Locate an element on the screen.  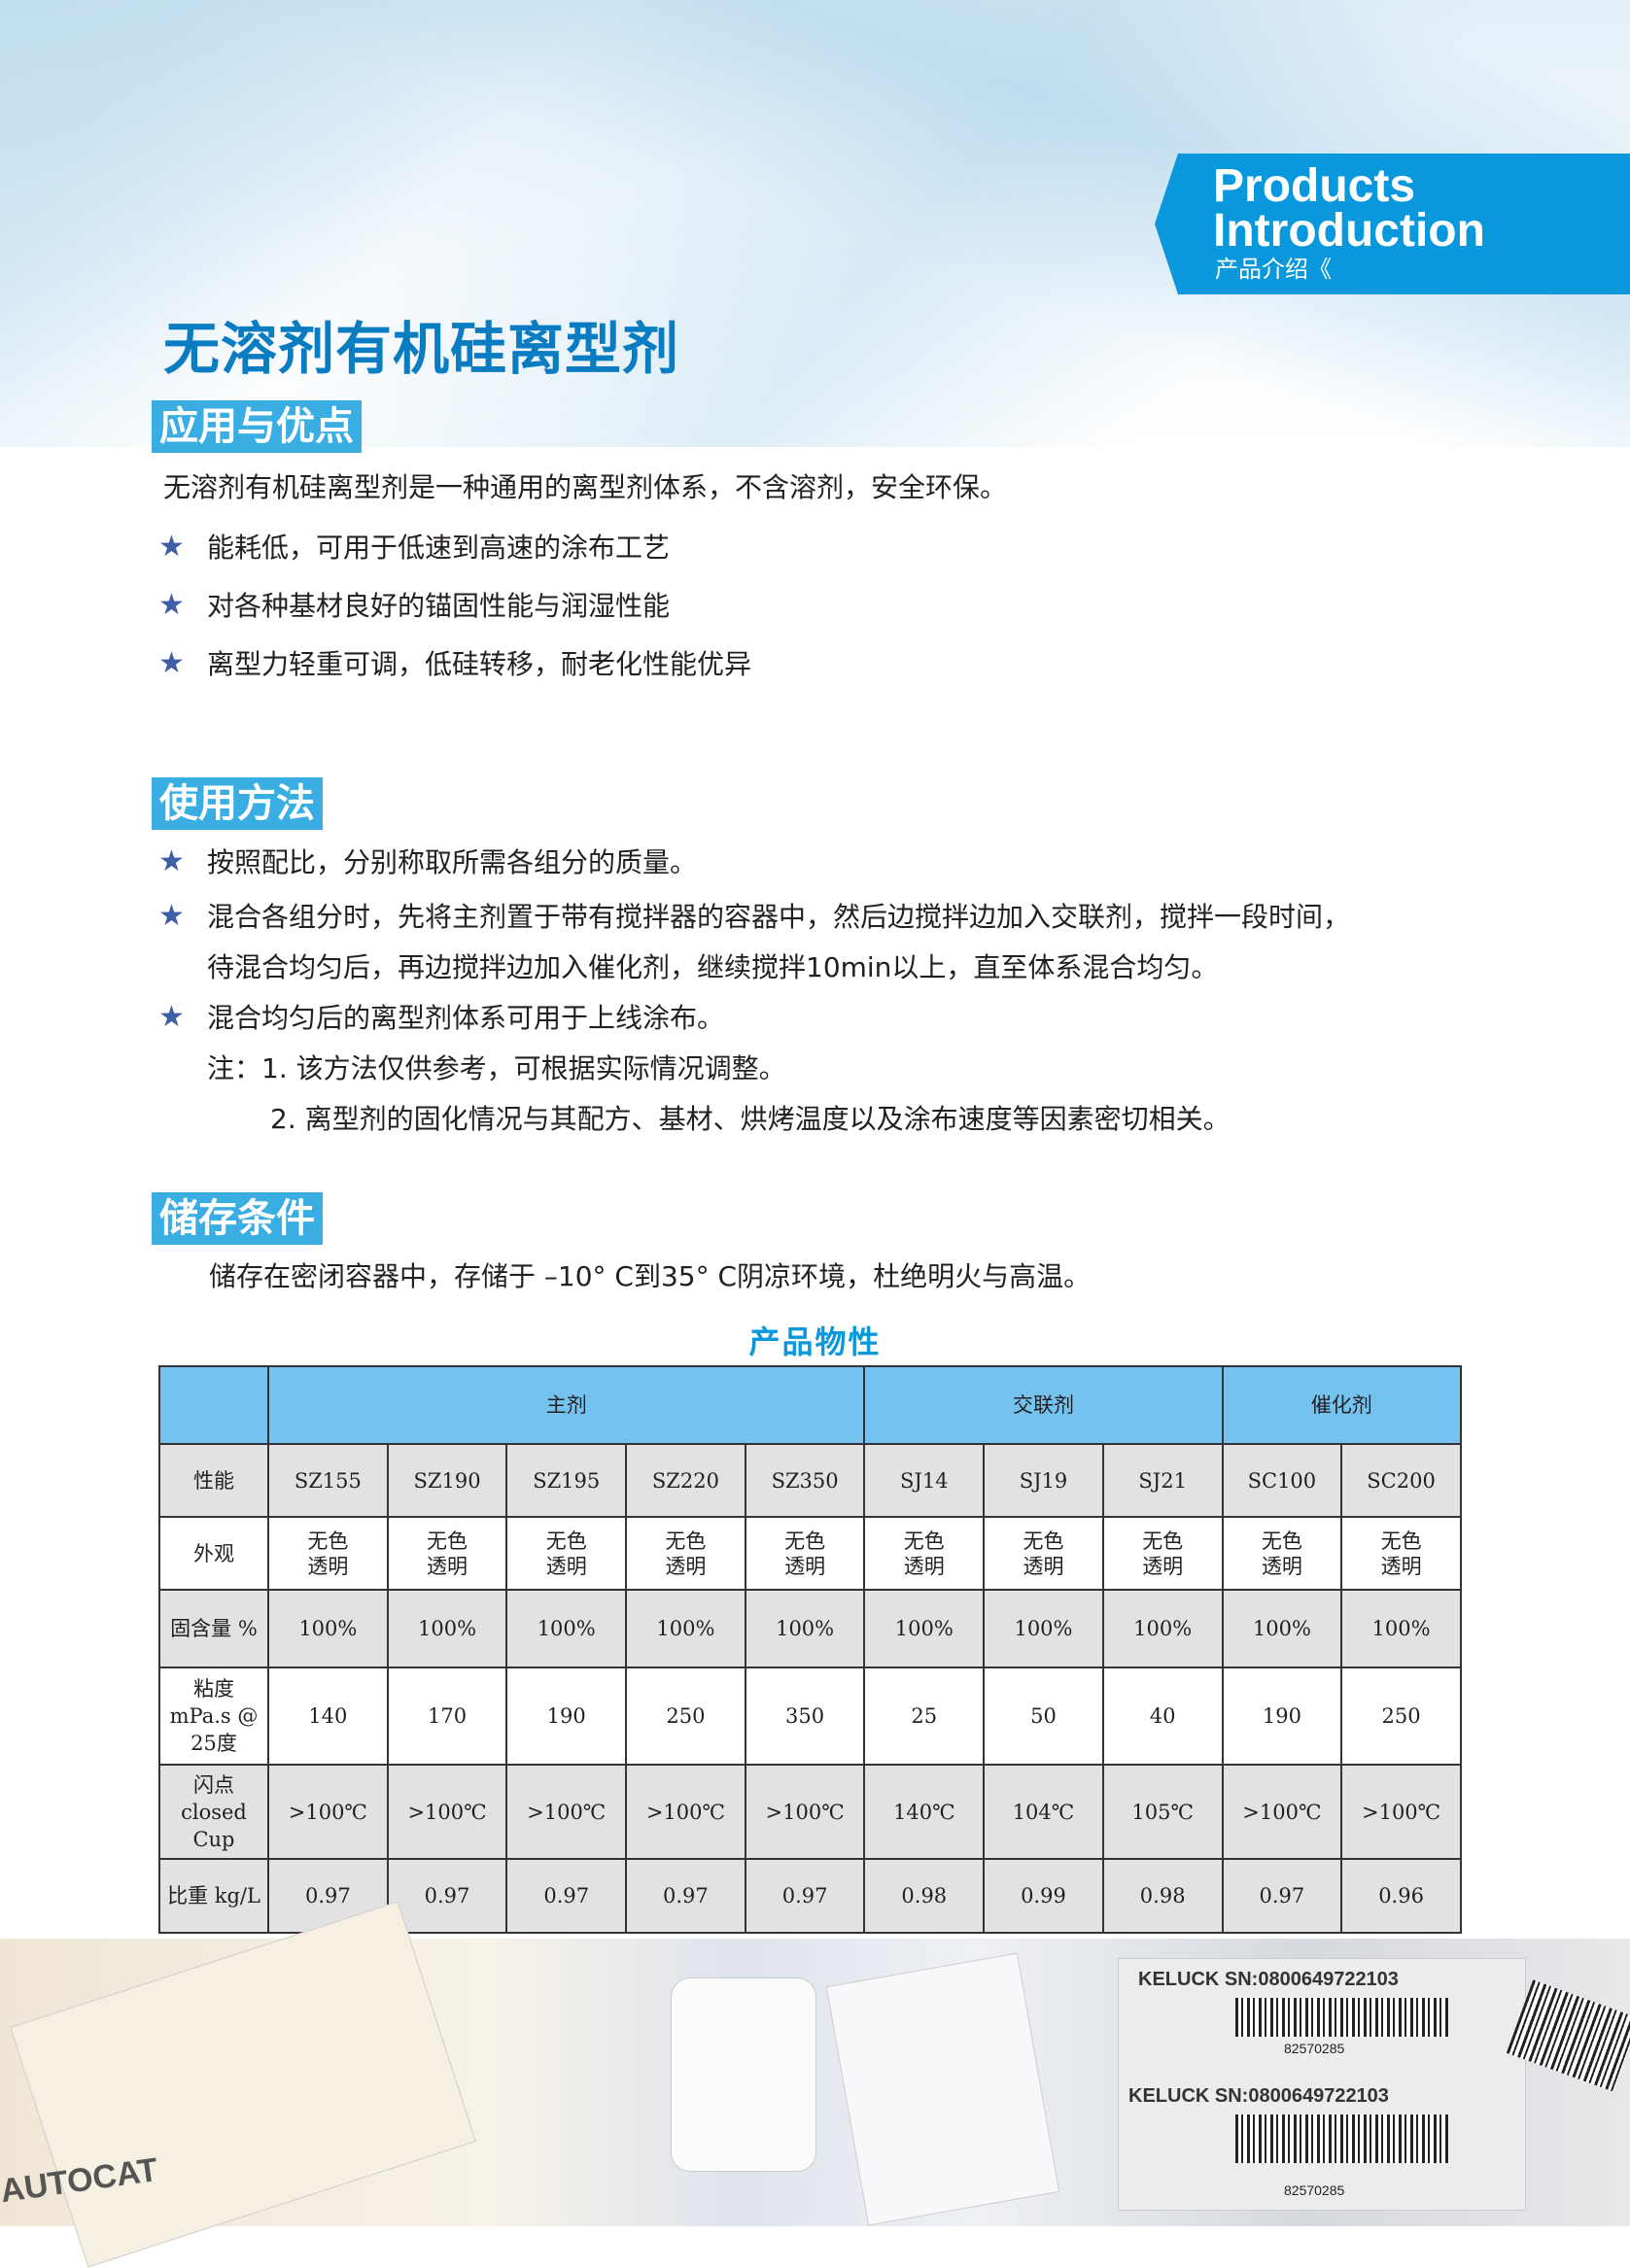
table-cell: 105℃ is located at coordinates (1162, 1812).